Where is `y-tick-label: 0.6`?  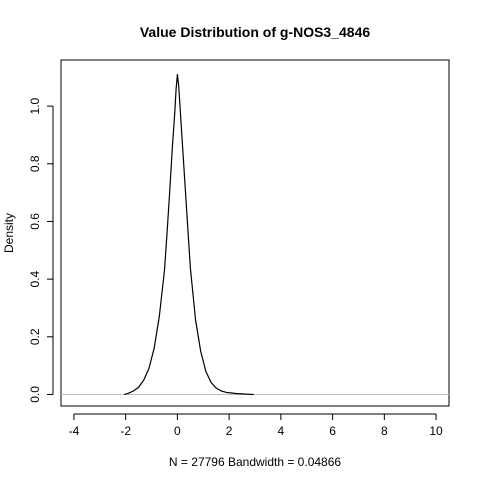 y-tick-label: 0.6 is located at coordinates (35, 221).